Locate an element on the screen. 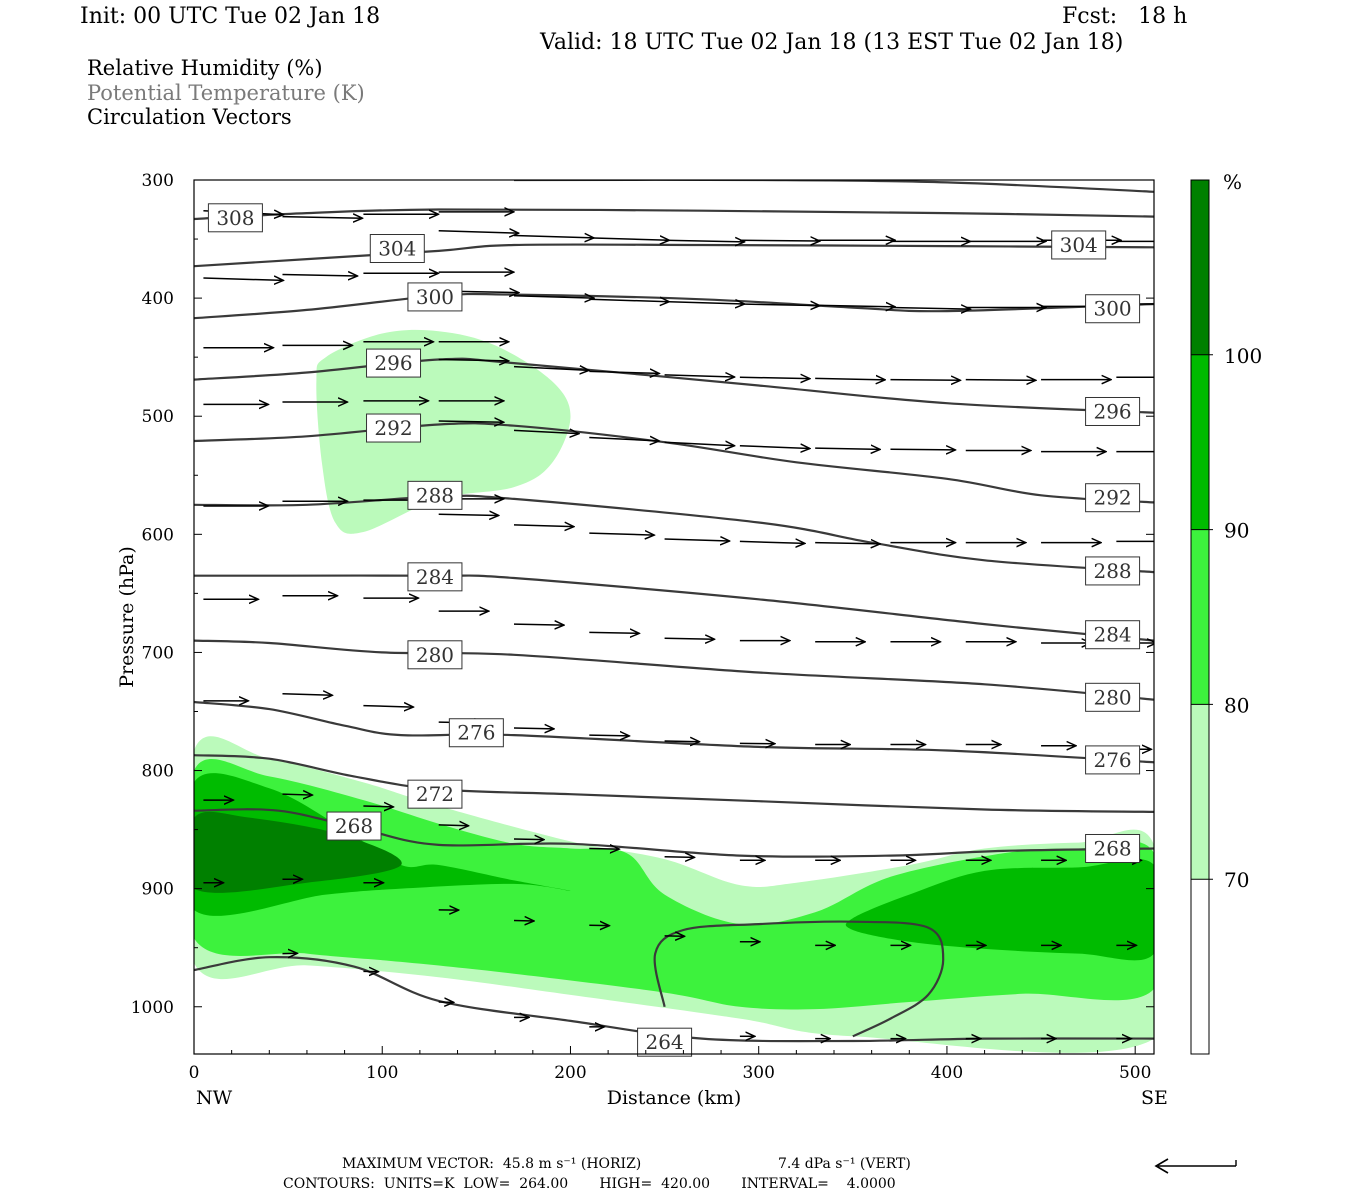  contour-label: 280 is located at coordinates (1112, 697).